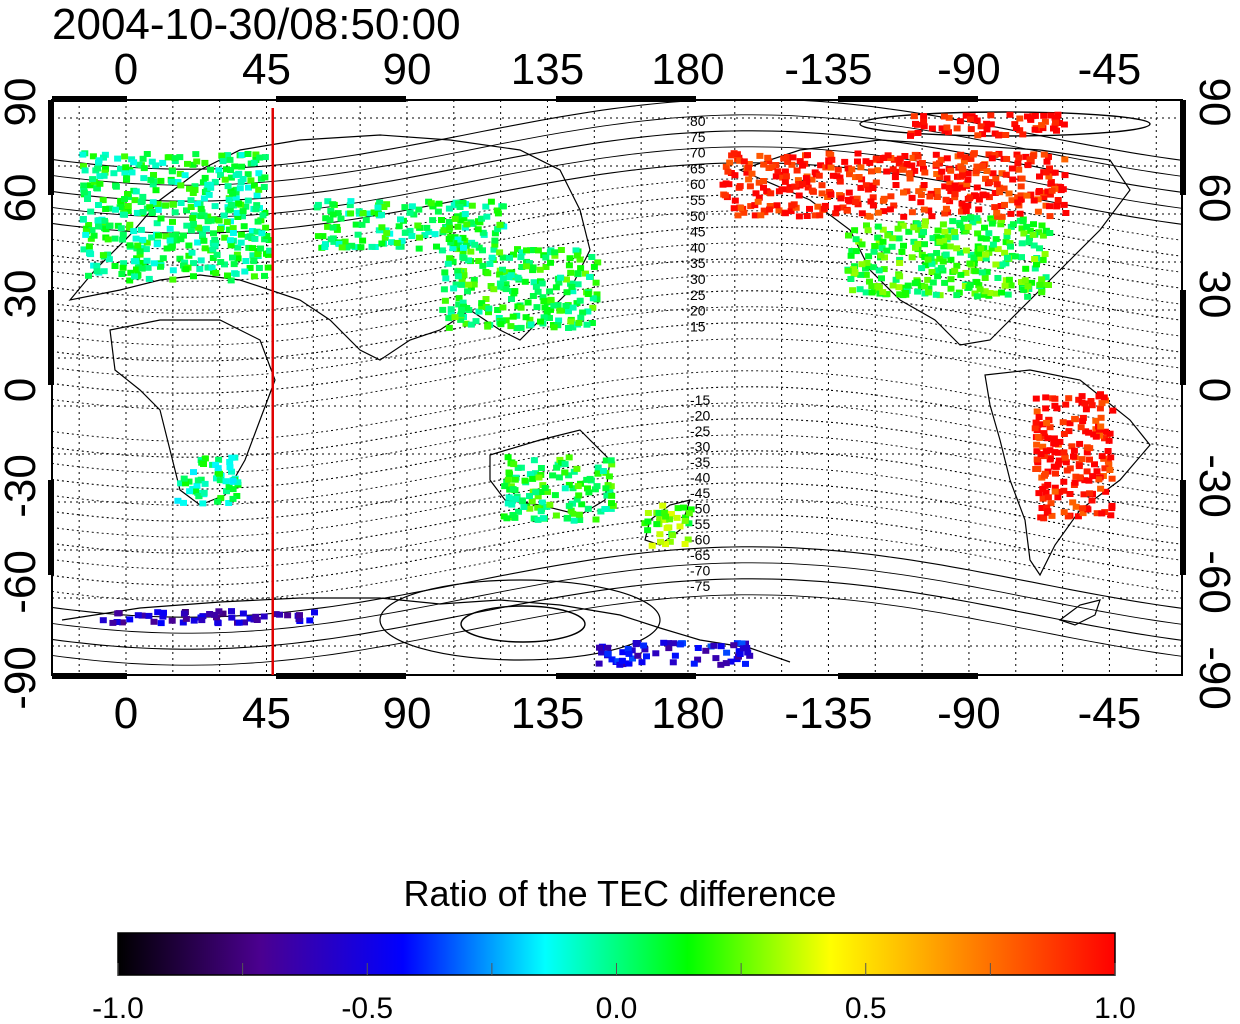 Image resolution: width=1240 pixels, height=1024 pixels. I want to click on contour-label: 45, so click(698, 232).